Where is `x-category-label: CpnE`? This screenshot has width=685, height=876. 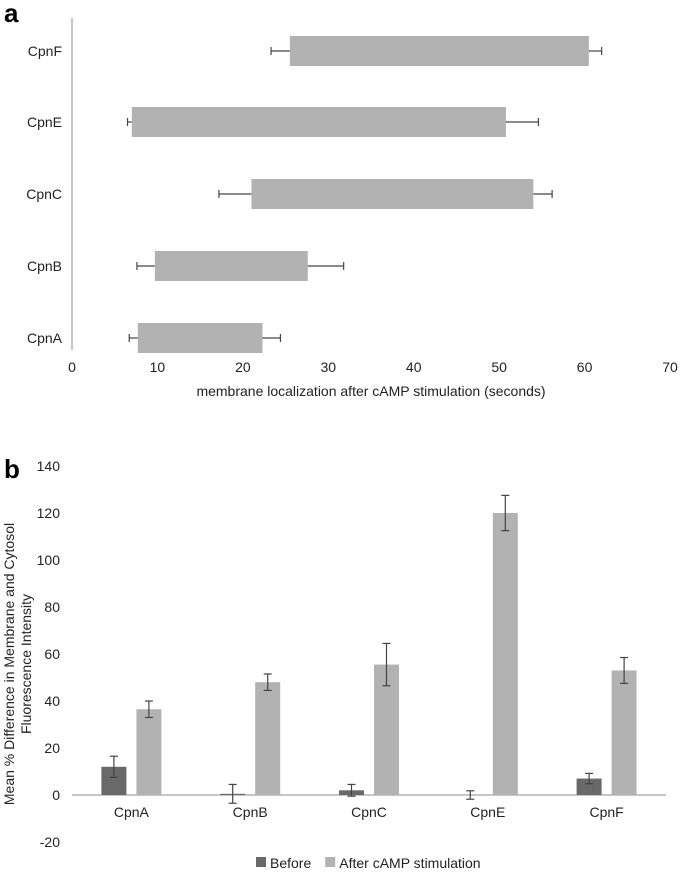
x-category-label: CpnE is located at coordinates (487, 812).